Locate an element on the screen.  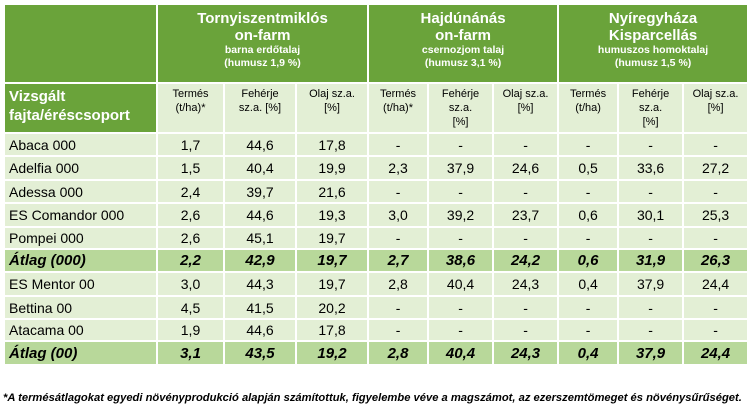
column-header-line: sz.a. is located at coordinates (460, 108).